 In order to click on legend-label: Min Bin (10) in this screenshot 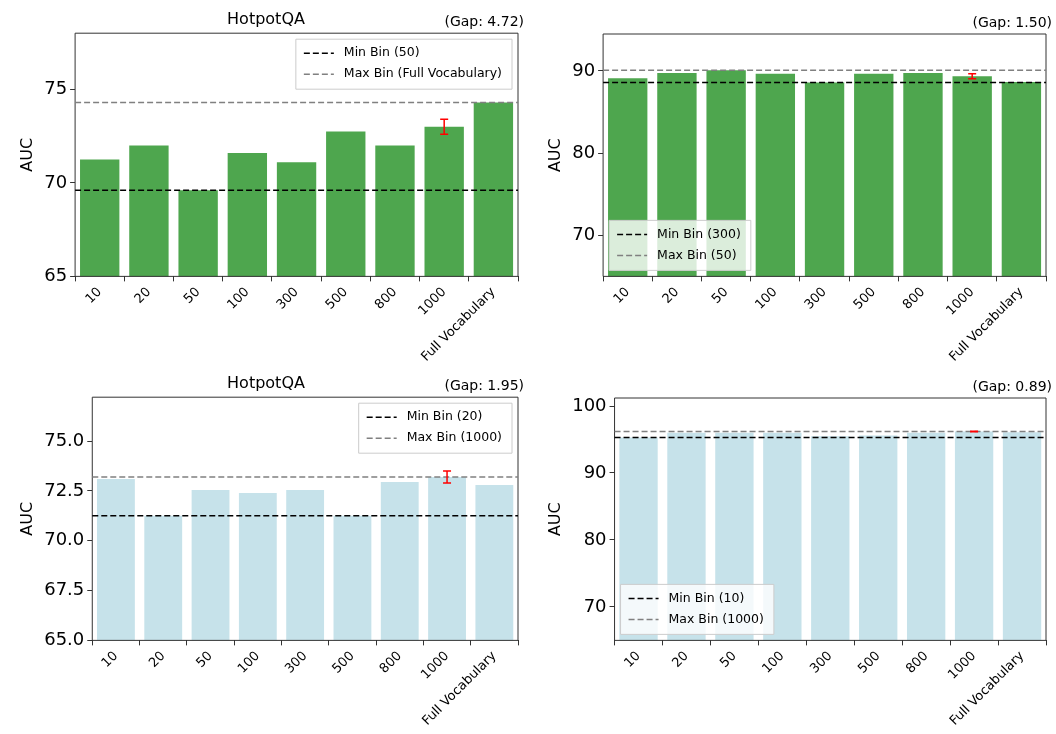, I will do `click(706, 597)`.